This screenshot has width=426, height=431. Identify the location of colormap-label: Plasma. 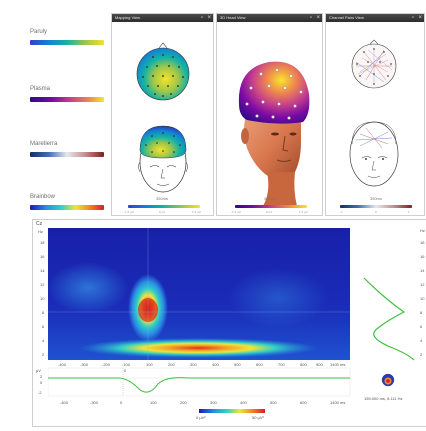
(40, 89).